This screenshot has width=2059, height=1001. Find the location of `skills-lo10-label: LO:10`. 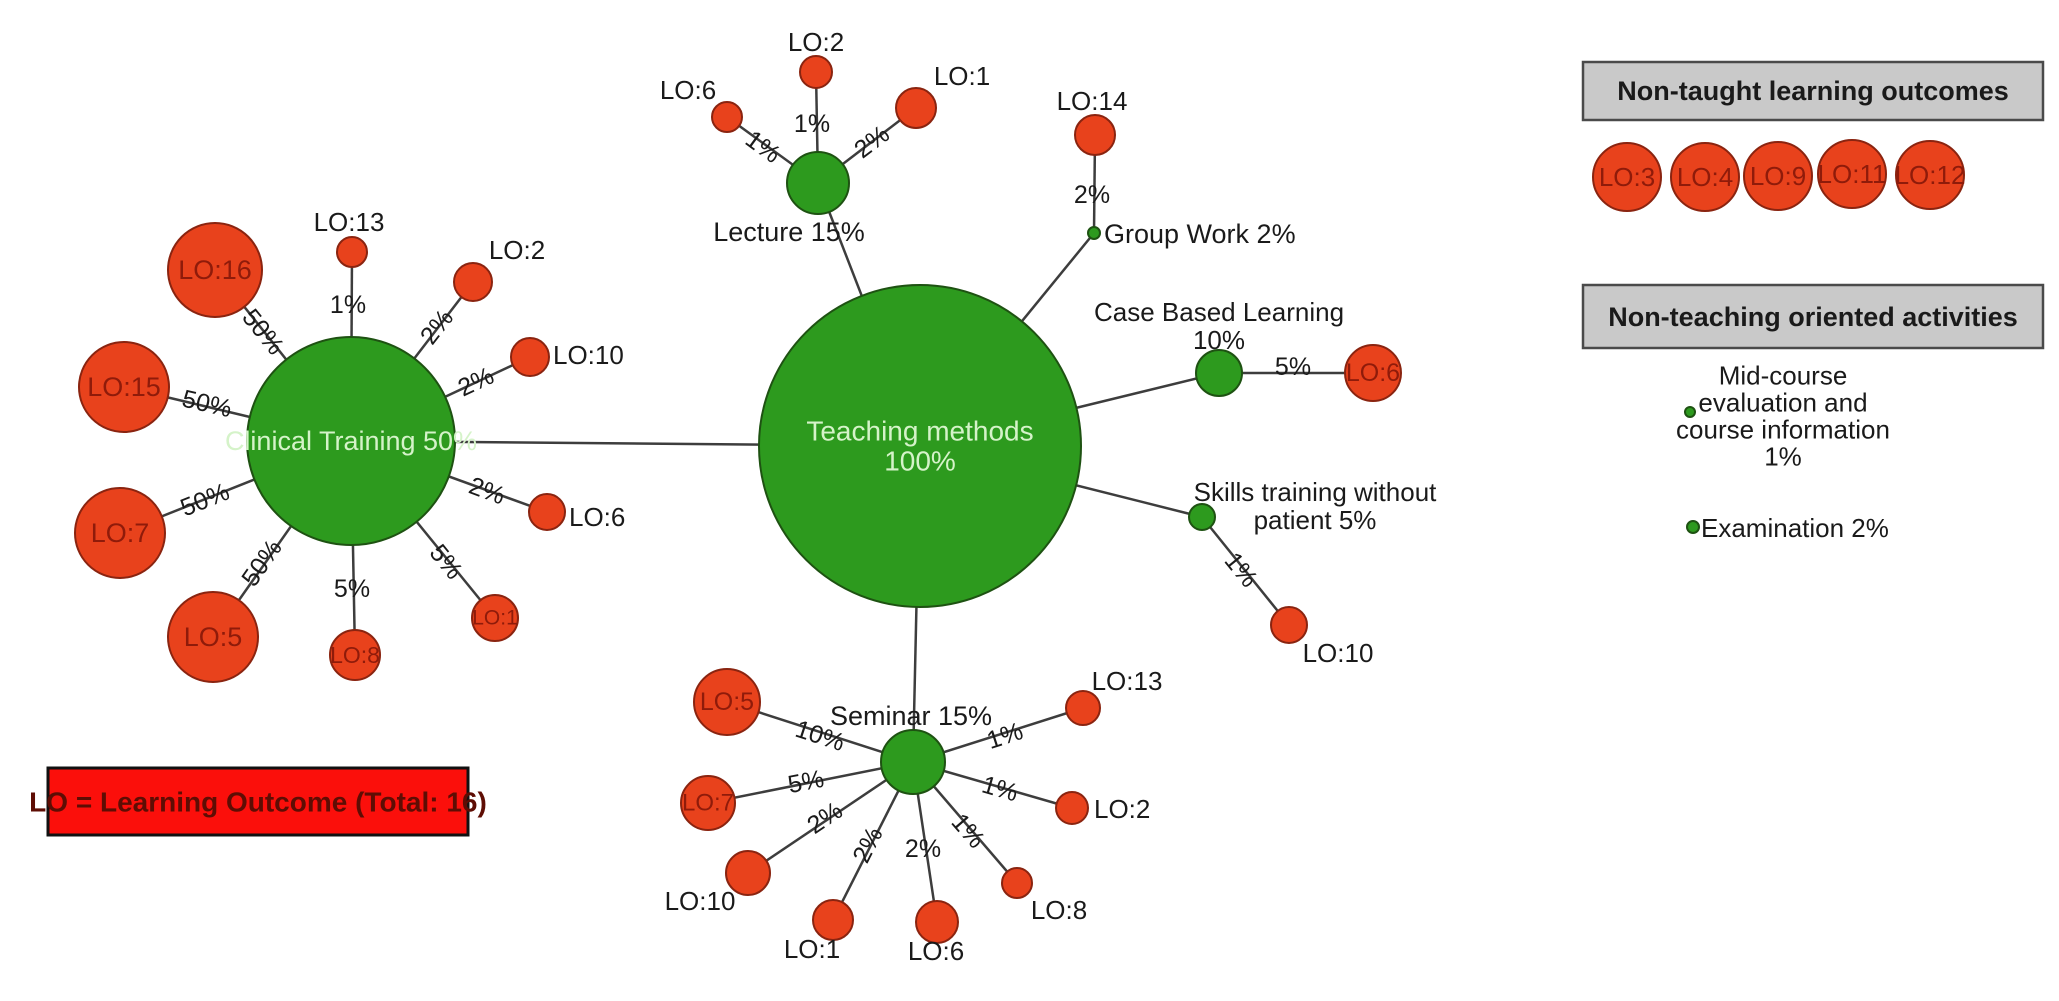

skills-lo10-label: LO:10 is located at coordinates (1338, 653).